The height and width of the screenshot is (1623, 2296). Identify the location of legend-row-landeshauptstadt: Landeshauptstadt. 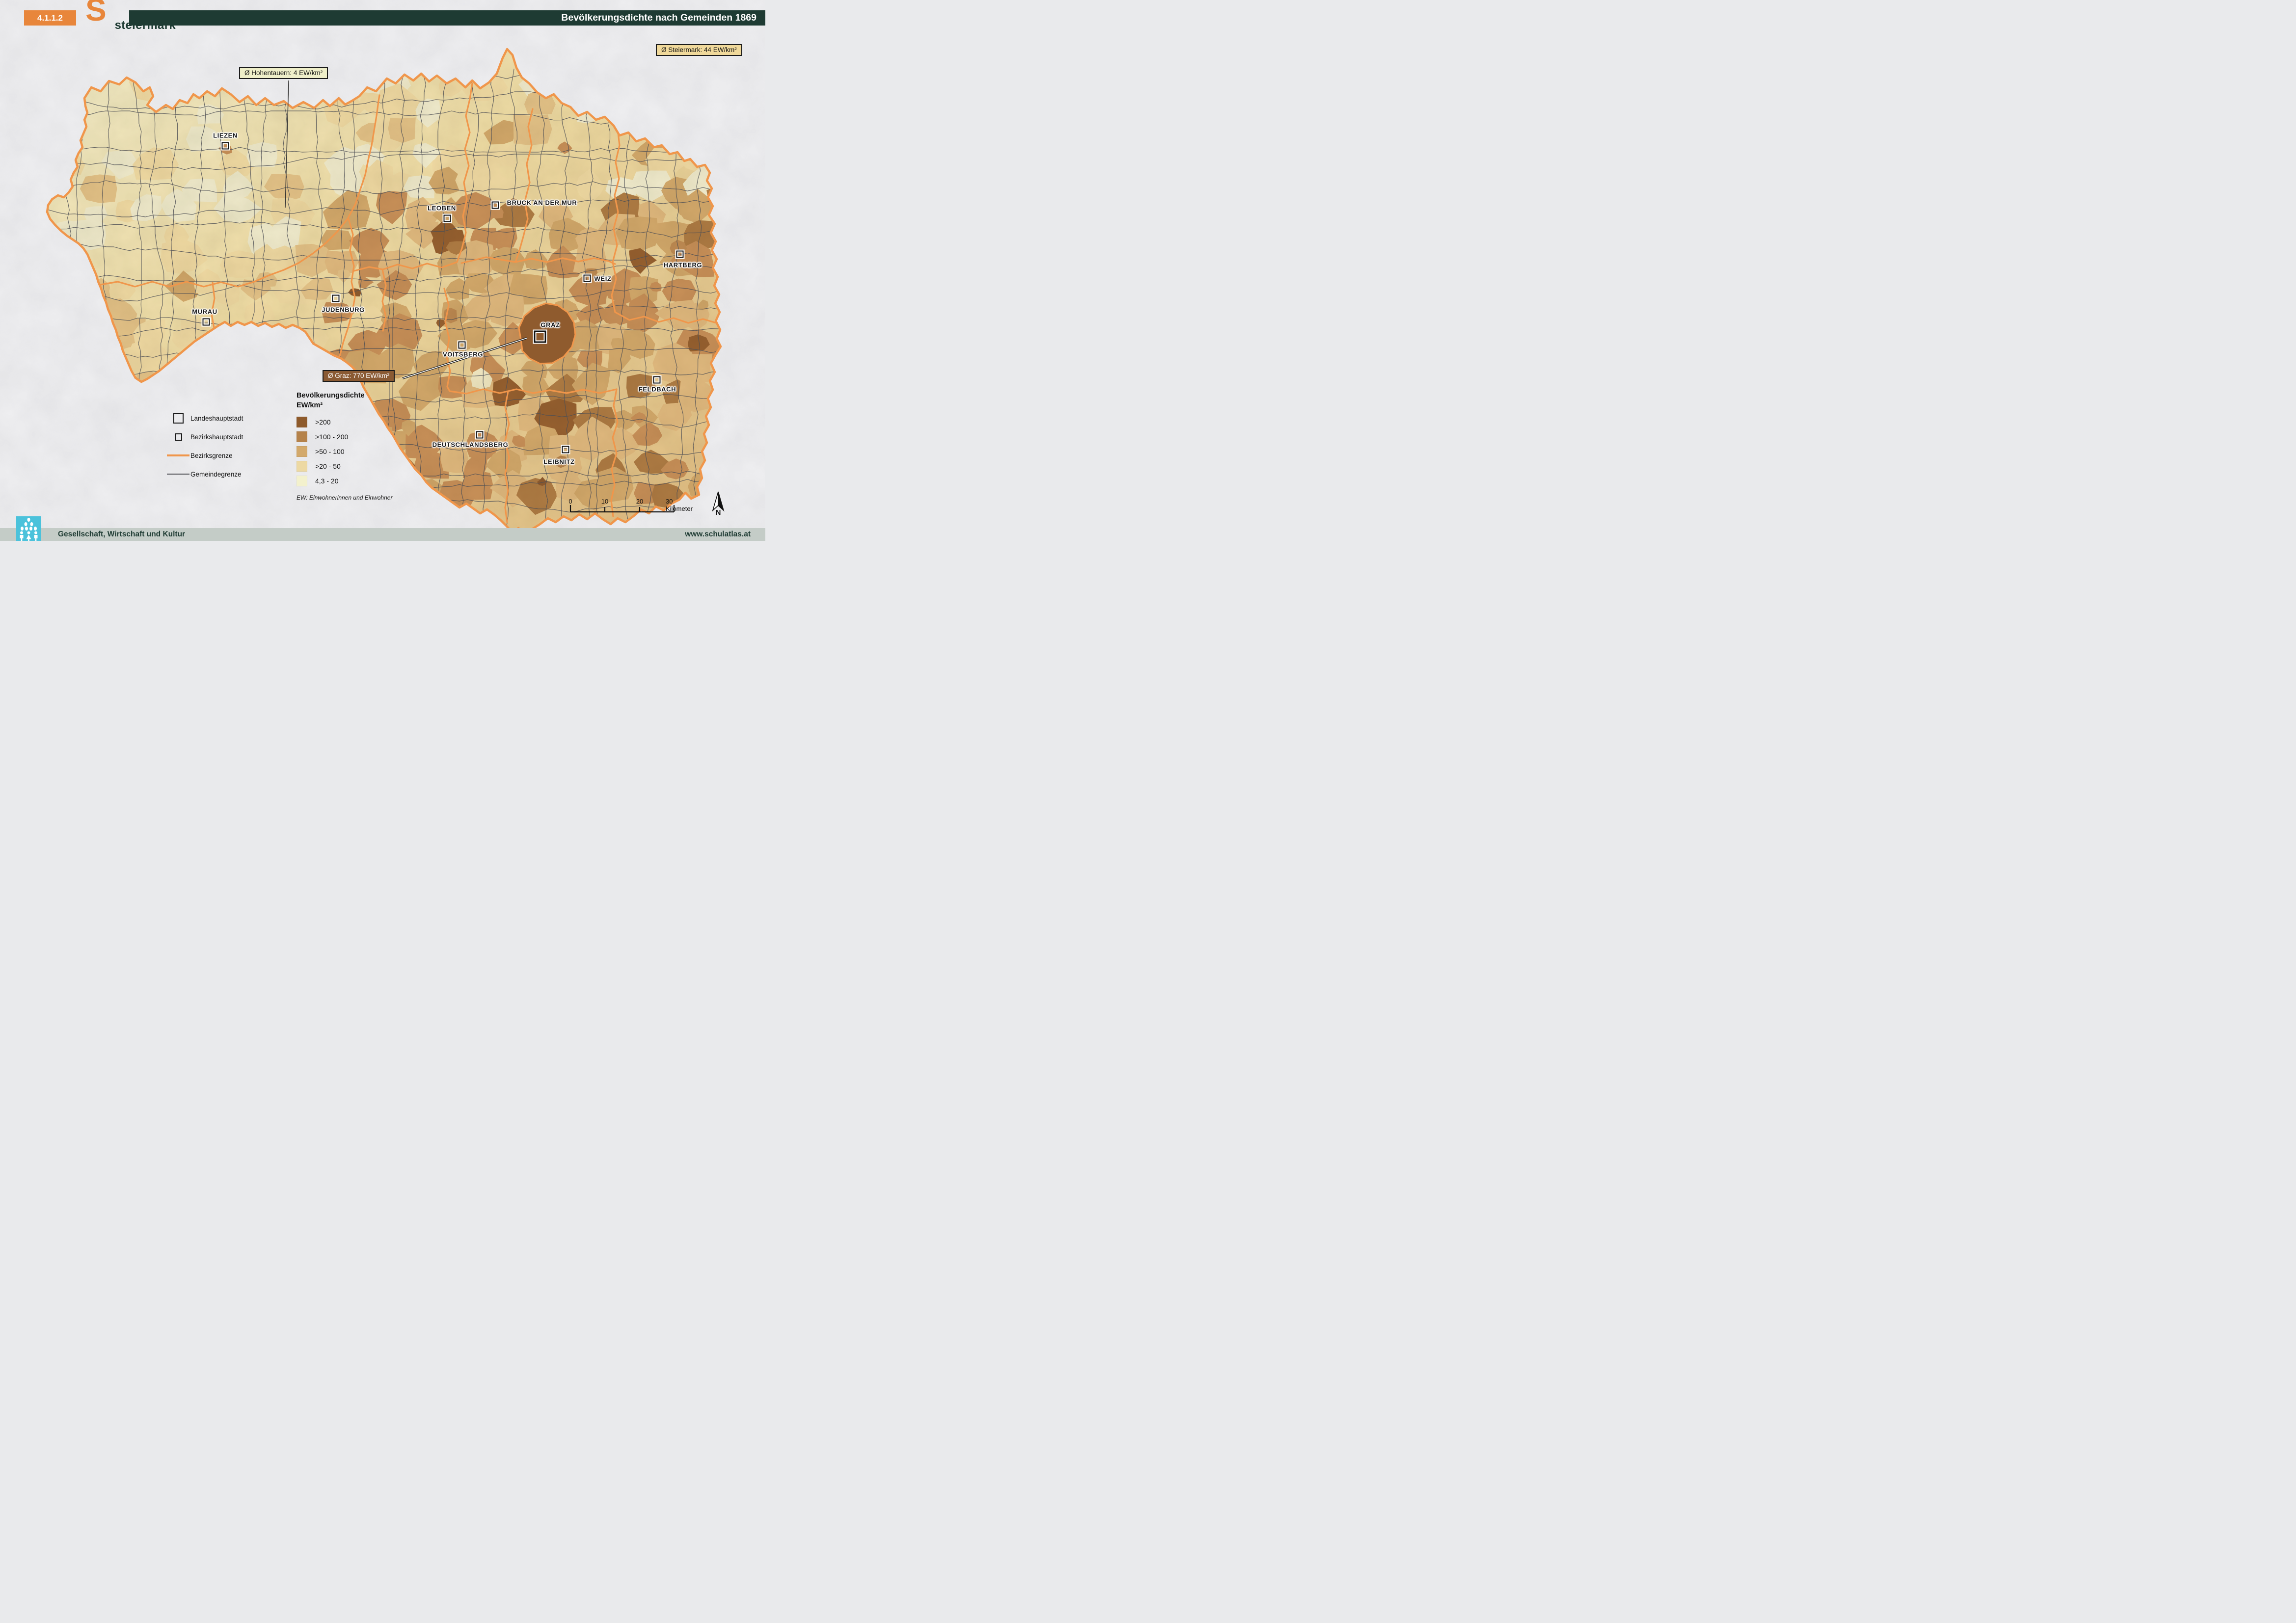
(204, 418).